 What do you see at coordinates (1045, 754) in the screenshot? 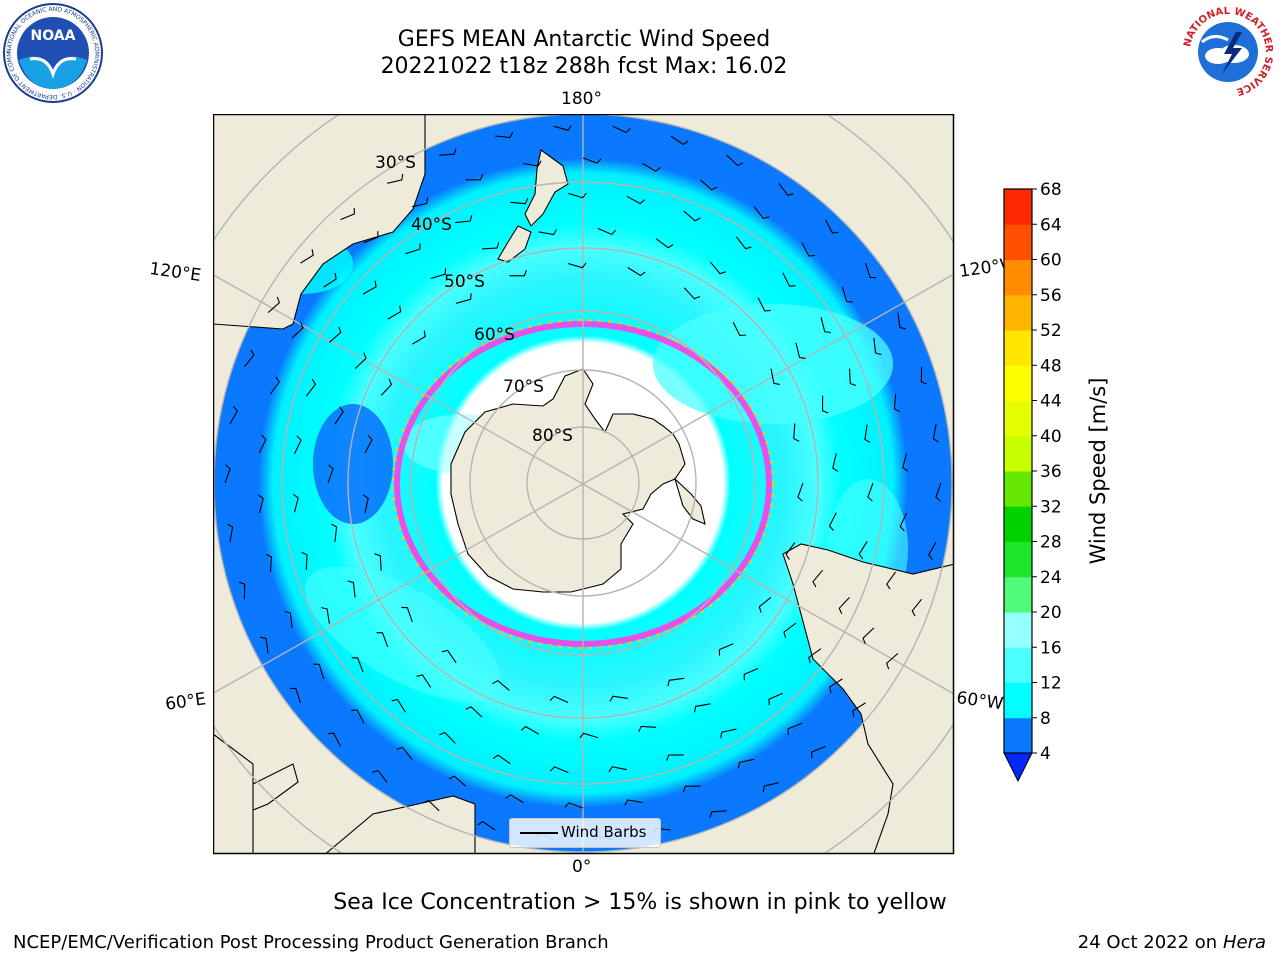
I see `colorbar-tick-label: 4` at bounding box center [1045, 754].